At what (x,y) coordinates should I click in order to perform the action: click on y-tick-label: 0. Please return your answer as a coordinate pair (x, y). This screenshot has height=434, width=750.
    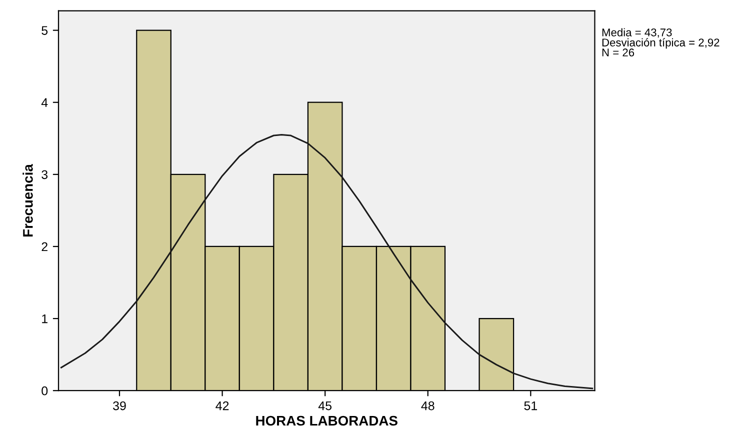
    Looking at the image, I should click on (45, 391).